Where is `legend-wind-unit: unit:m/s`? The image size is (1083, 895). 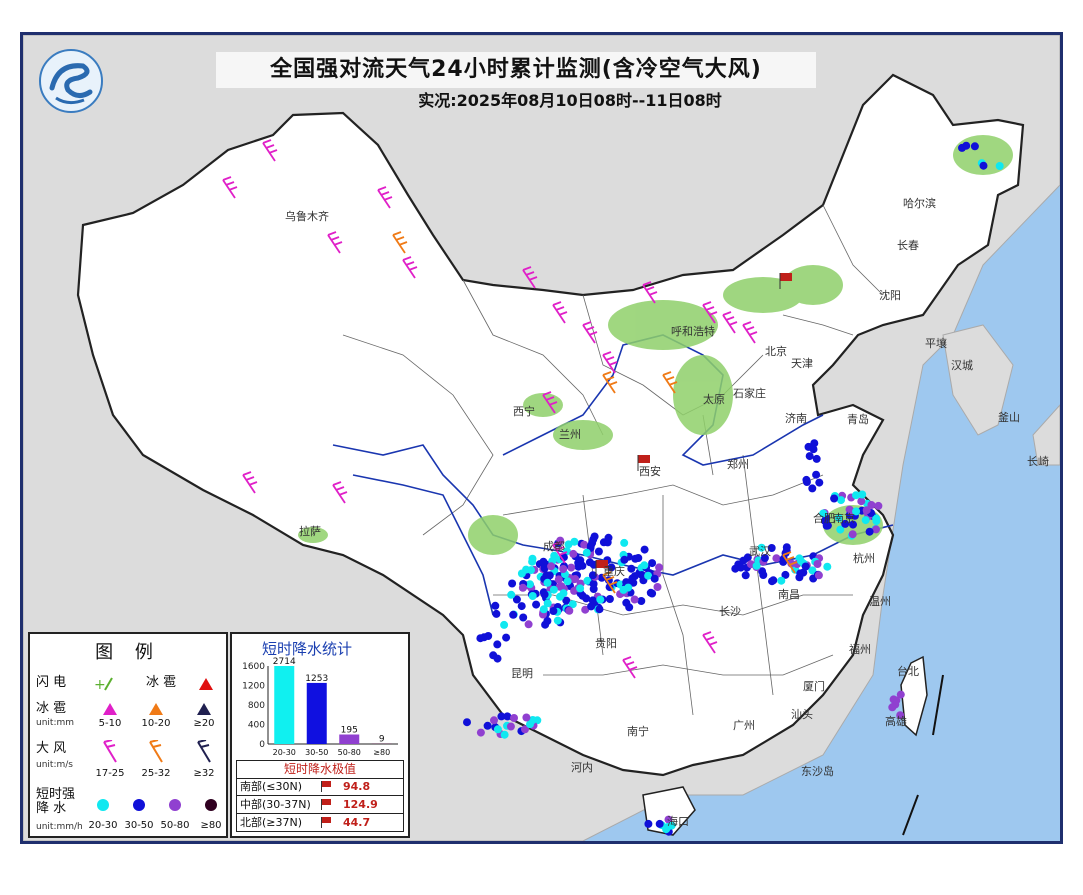
legend-wind-unit: unit:m/s is located at coordinates (54, 765).